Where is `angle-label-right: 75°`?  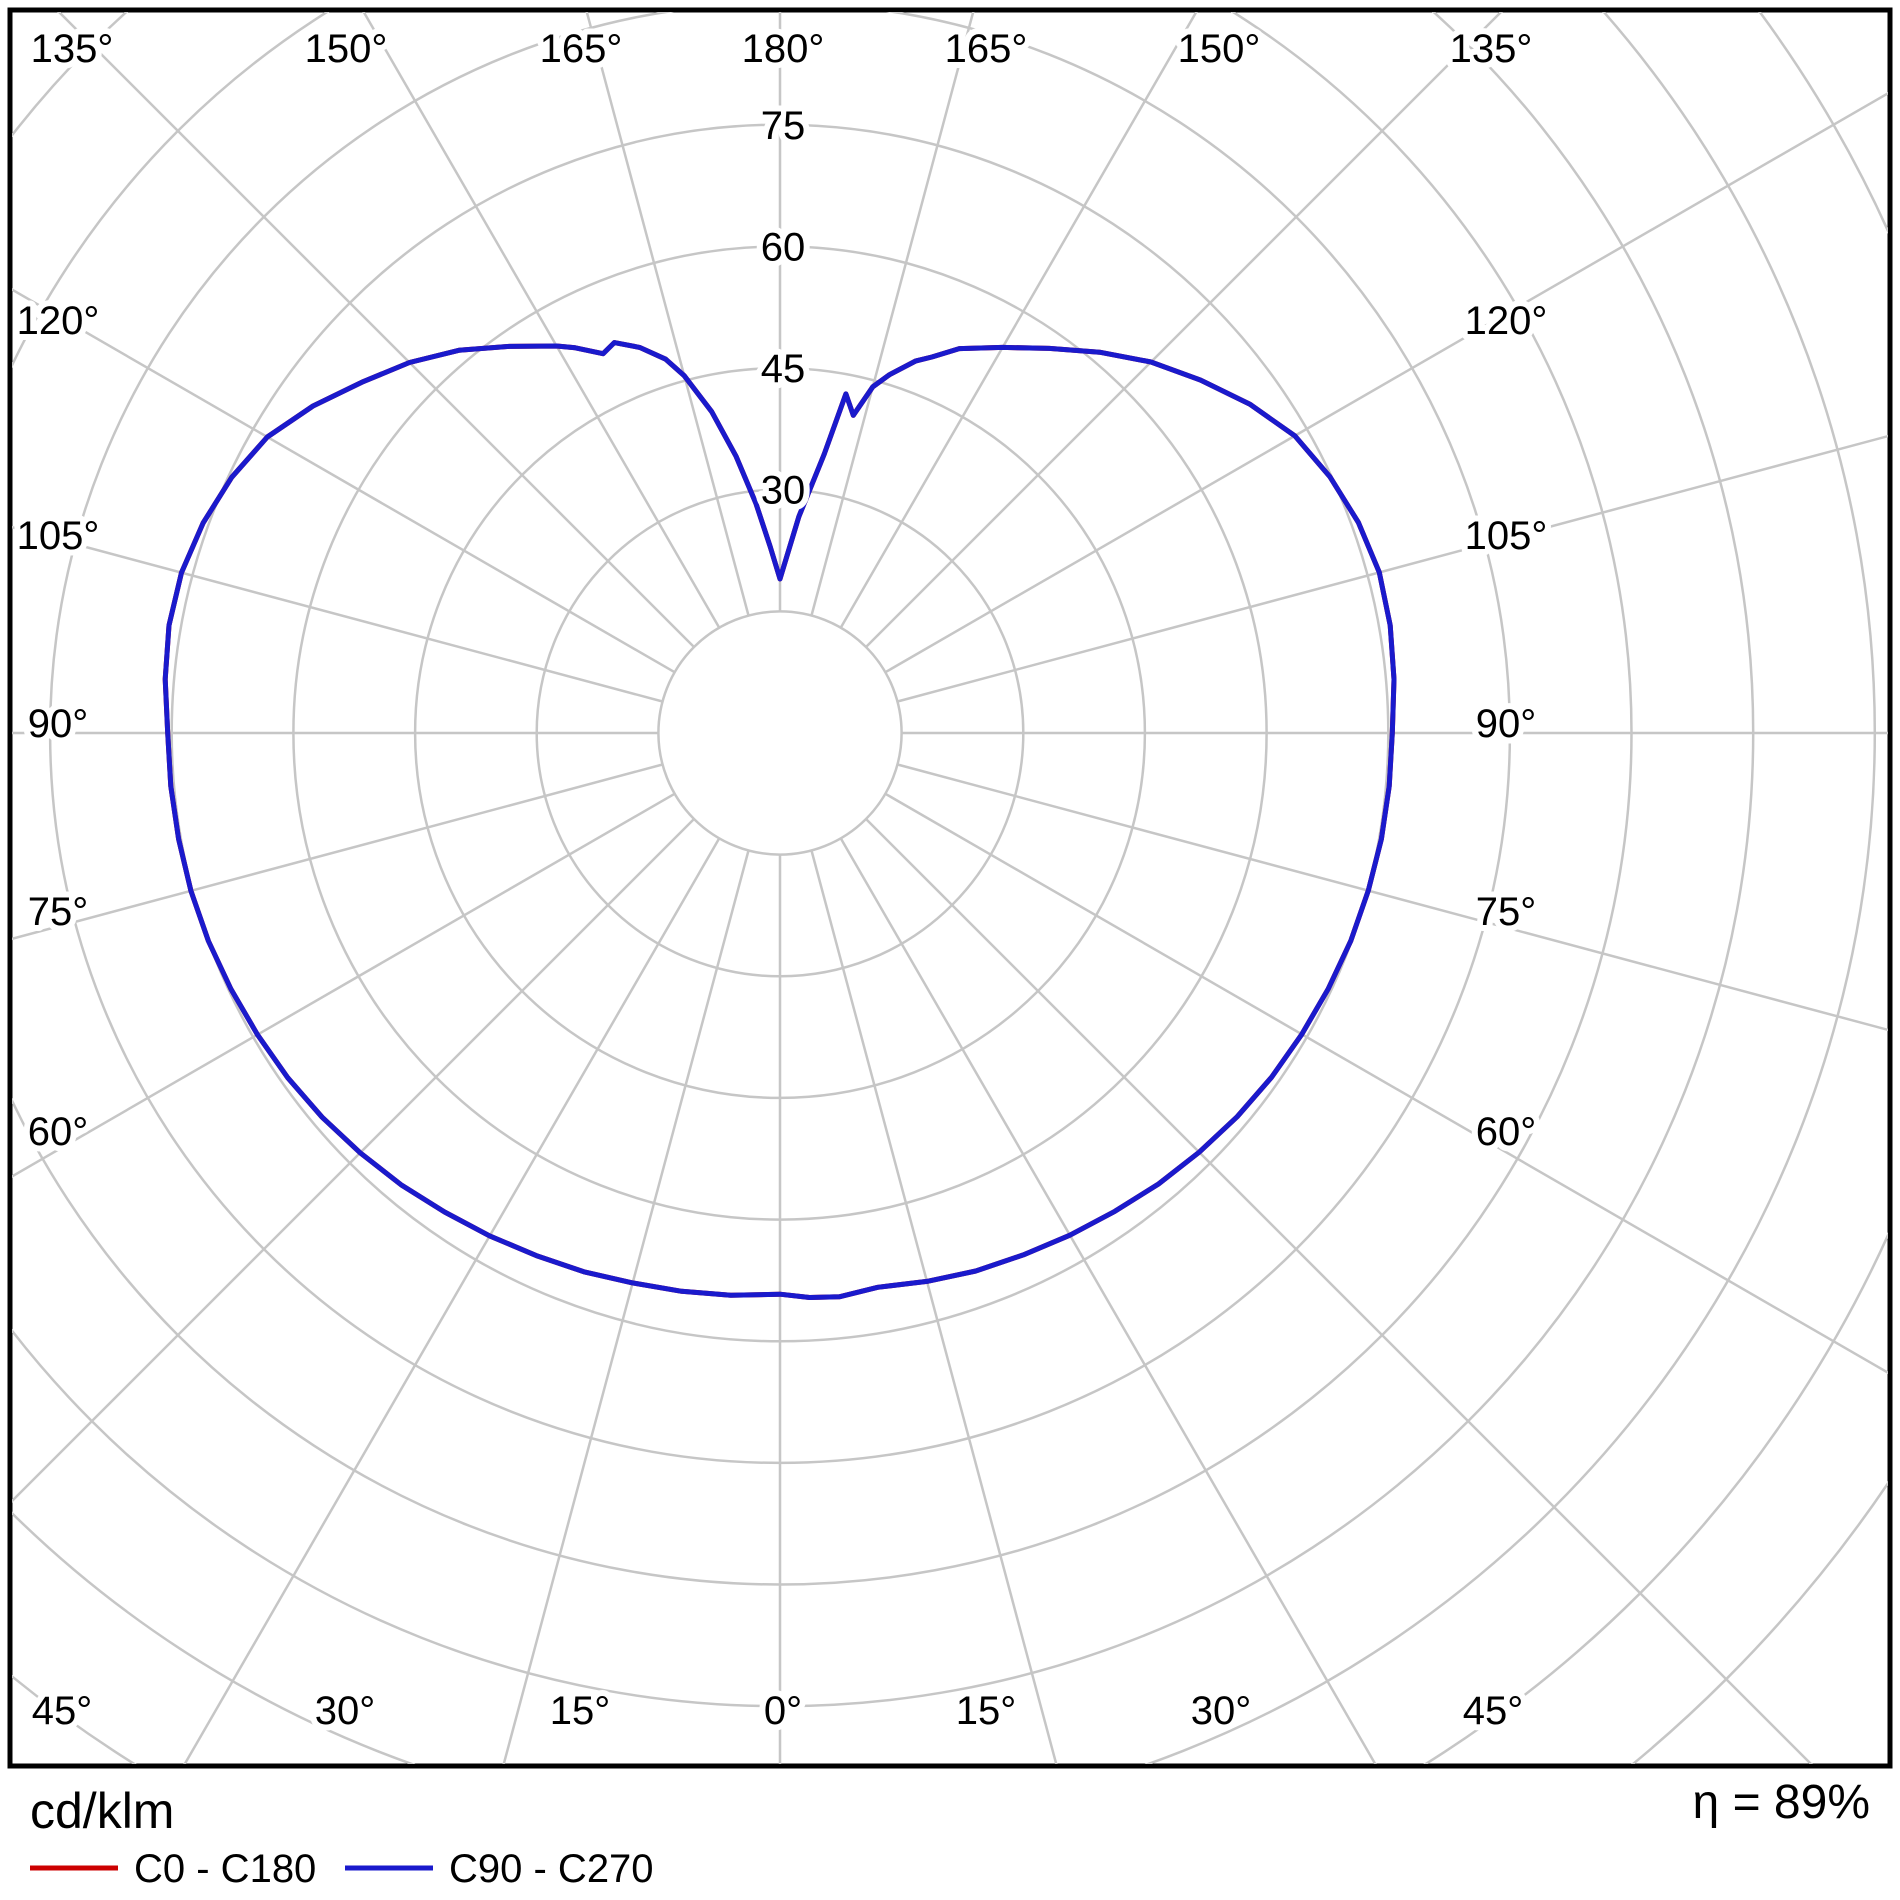 angle-label-right: 75° is located at coordinates (1506, 912).